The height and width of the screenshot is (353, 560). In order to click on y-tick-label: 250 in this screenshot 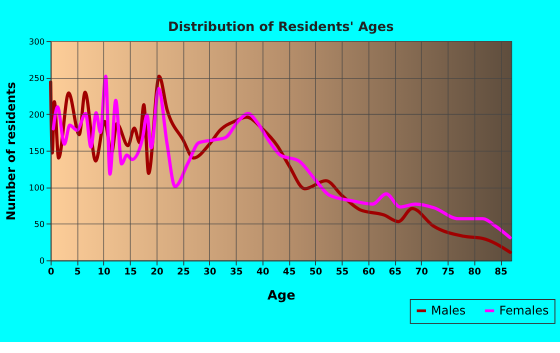, I will do `click(36, 77)`.